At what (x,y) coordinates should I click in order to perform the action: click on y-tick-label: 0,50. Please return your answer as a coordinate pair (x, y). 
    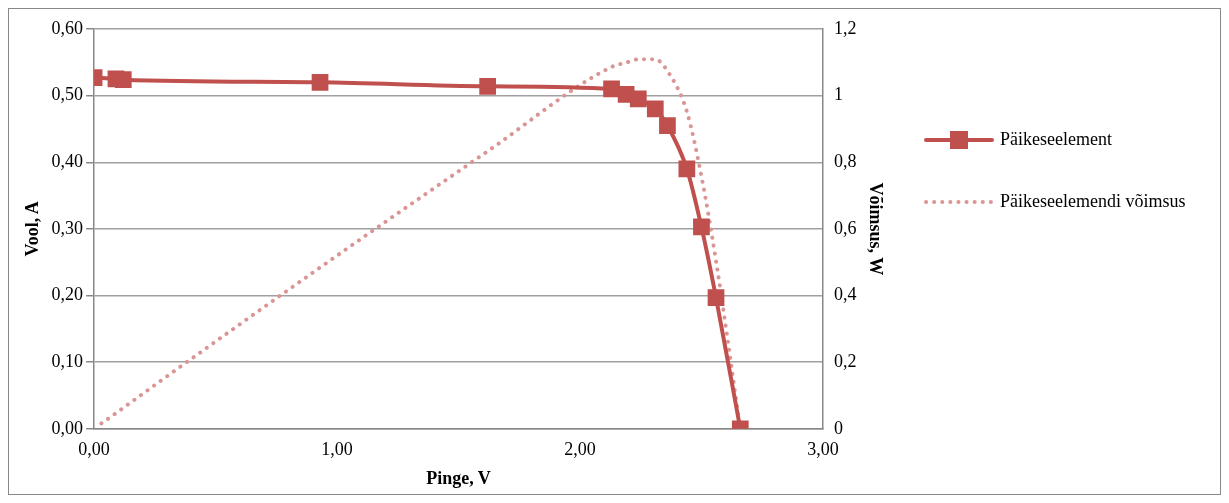
    Looking at the image, I should click on (67, 94).